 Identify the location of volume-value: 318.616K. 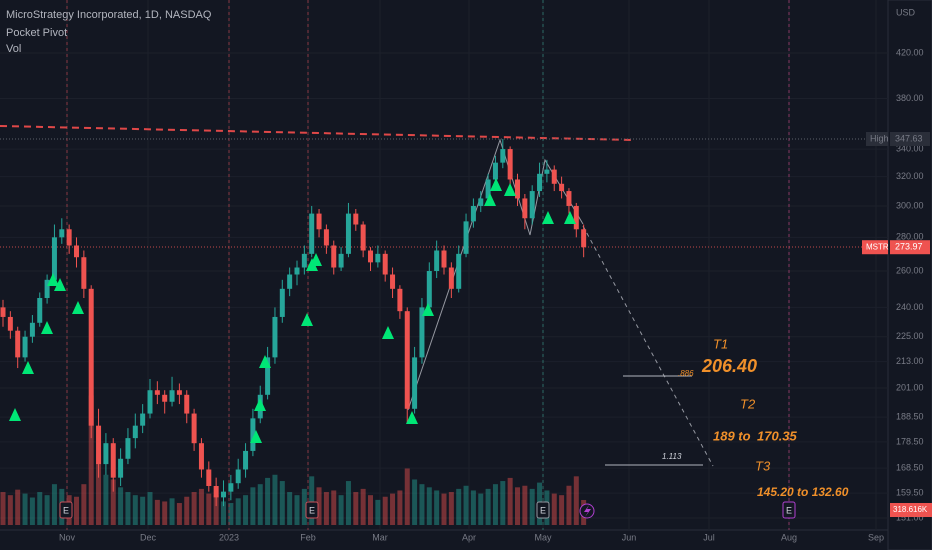
(910, 509).